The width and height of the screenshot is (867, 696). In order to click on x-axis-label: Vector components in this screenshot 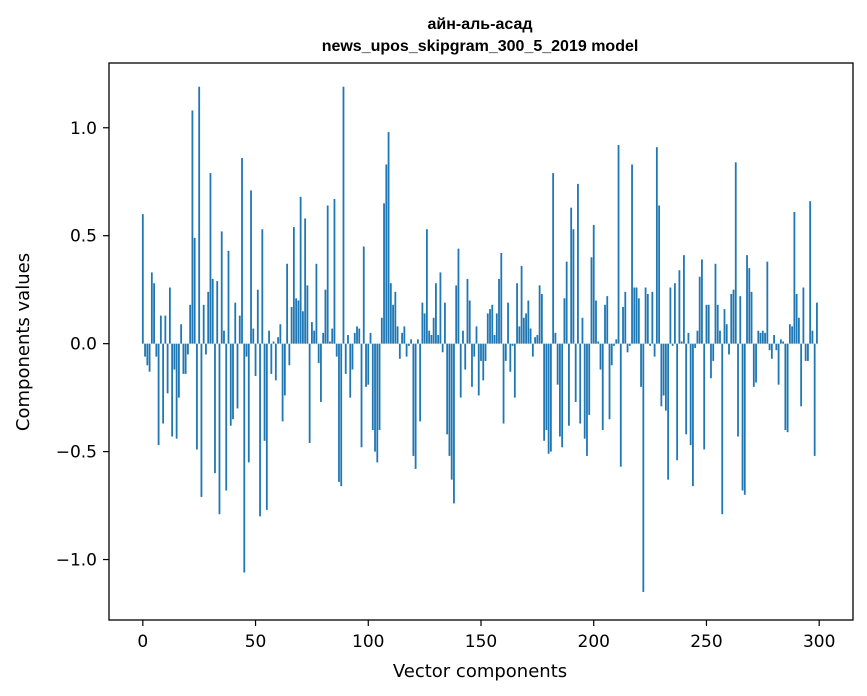, I will do `click(480, 671)`.